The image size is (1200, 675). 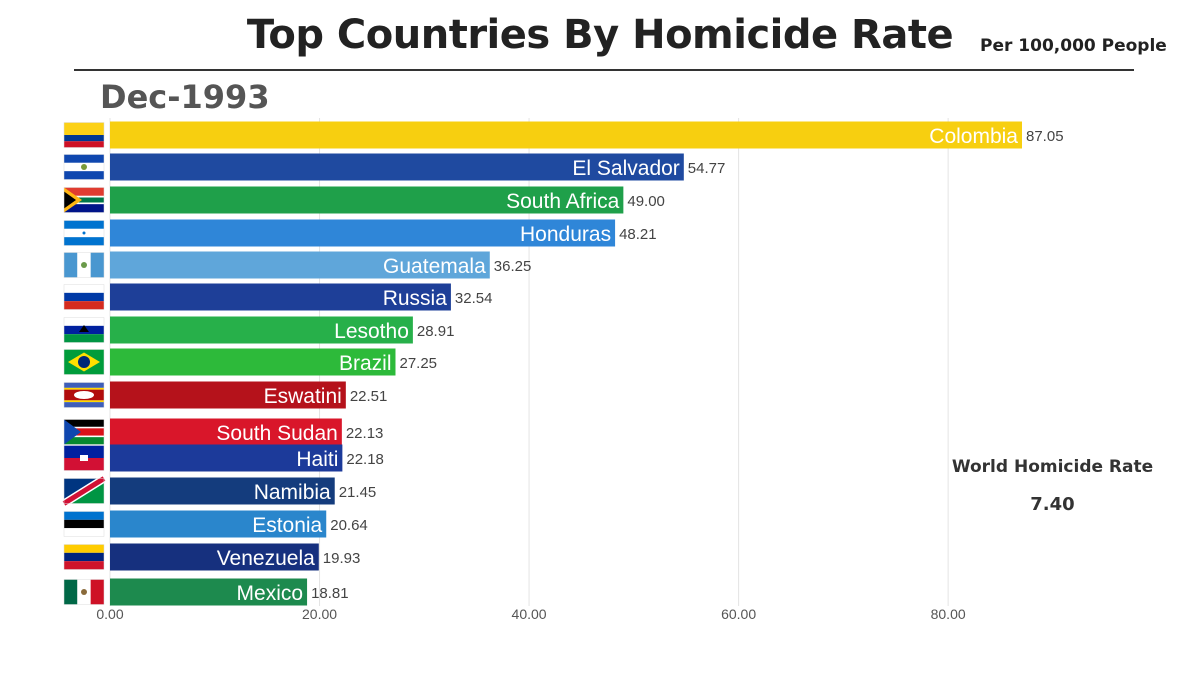 What do you see at coordinates (84, 200) in the screenshot?
I see `south-africa-flag-icon` at bounding box center [84, 200].